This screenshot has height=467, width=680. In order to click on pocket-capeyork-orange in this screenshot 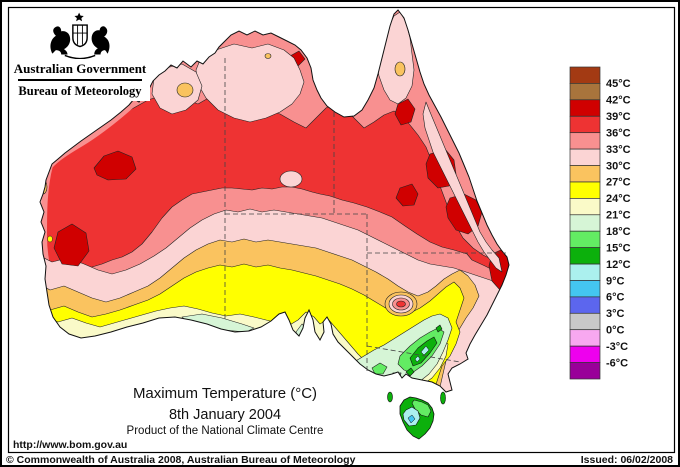, I will do `click(400, 69)`.